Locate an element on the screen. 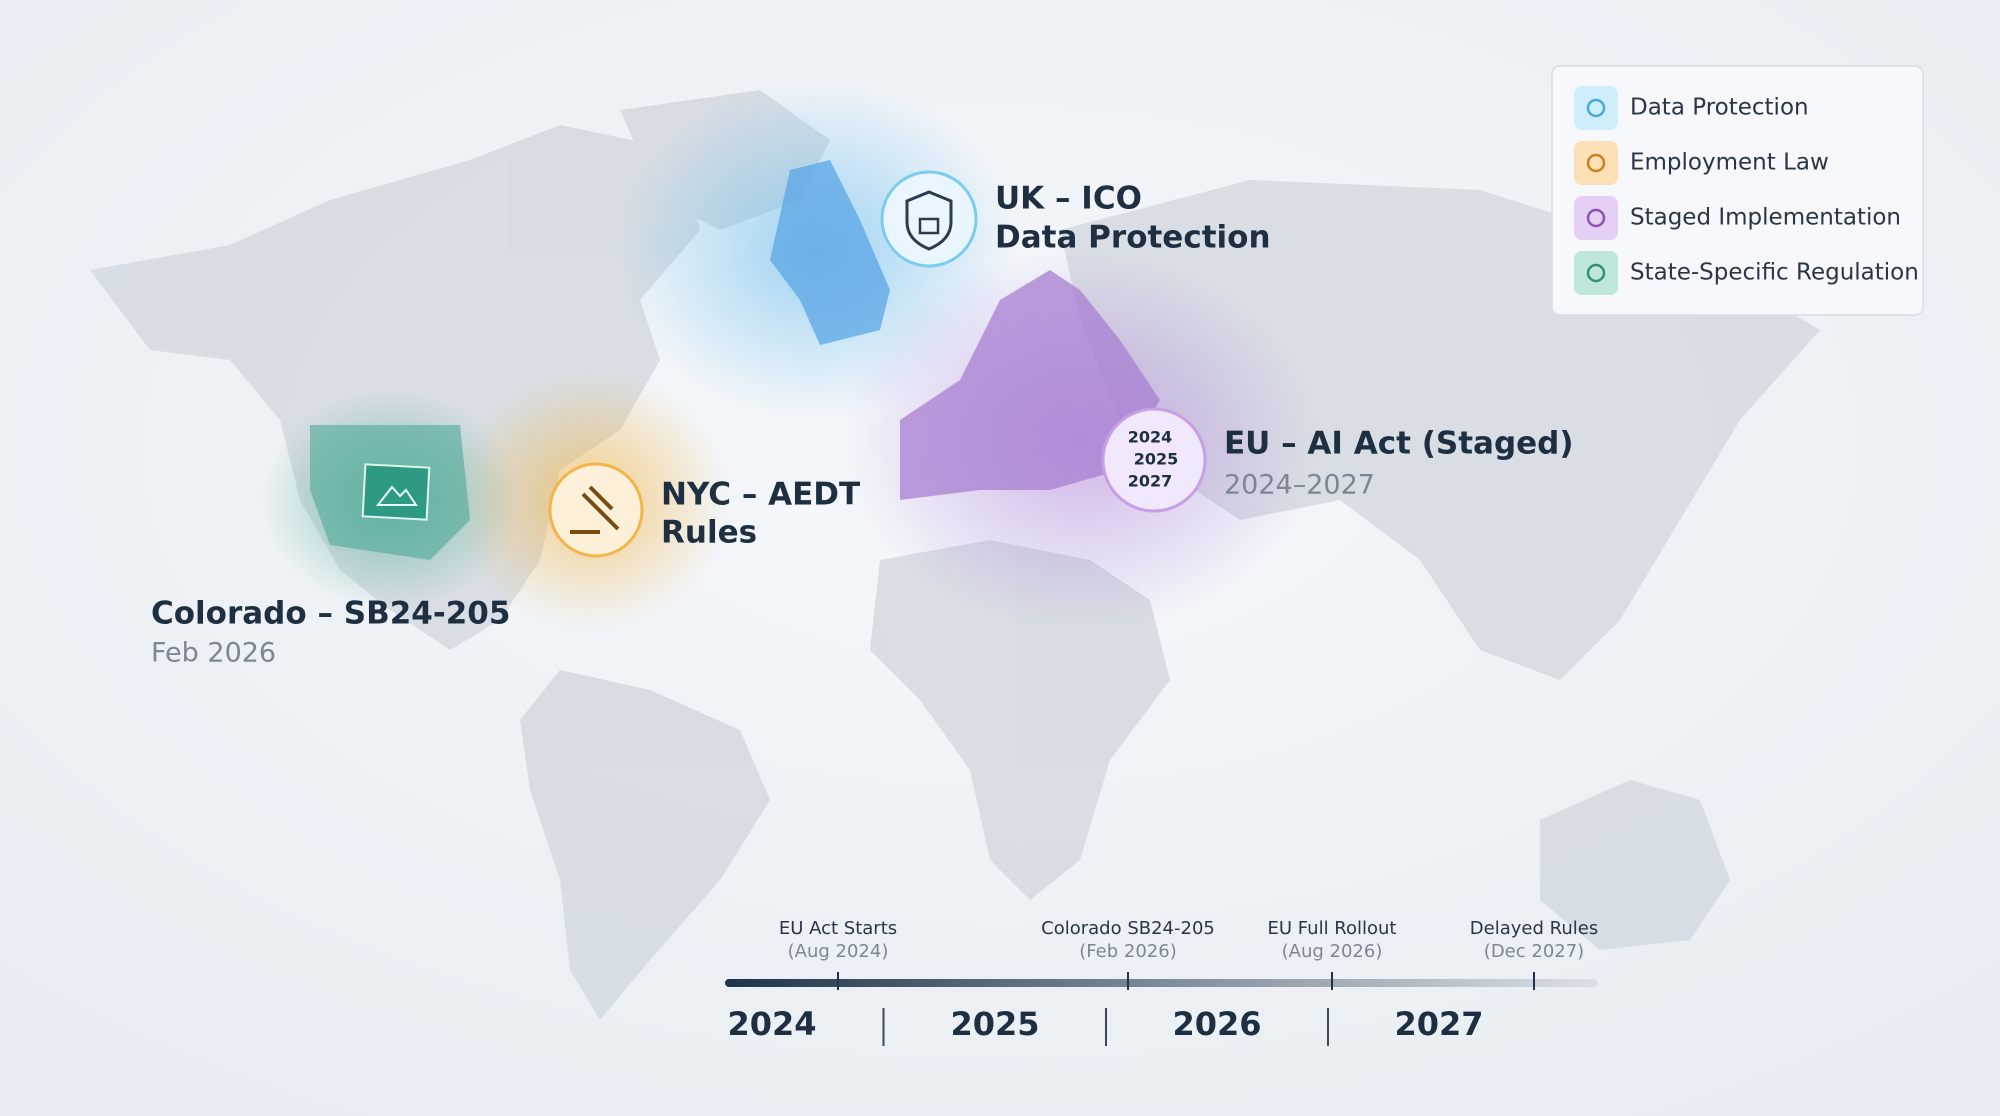 The image size is (2000, 1116). year-label: 2024 is located at coordinates (771, 1024).